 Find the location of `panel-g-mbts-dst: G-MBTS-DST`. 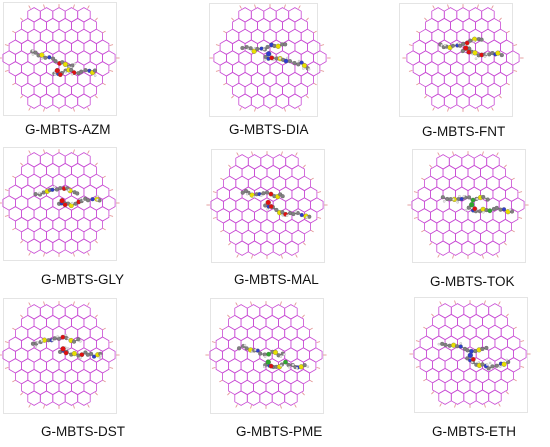

panel-g-mbts-dst: G-MBTS-DST is located at coordinates (92, 371).